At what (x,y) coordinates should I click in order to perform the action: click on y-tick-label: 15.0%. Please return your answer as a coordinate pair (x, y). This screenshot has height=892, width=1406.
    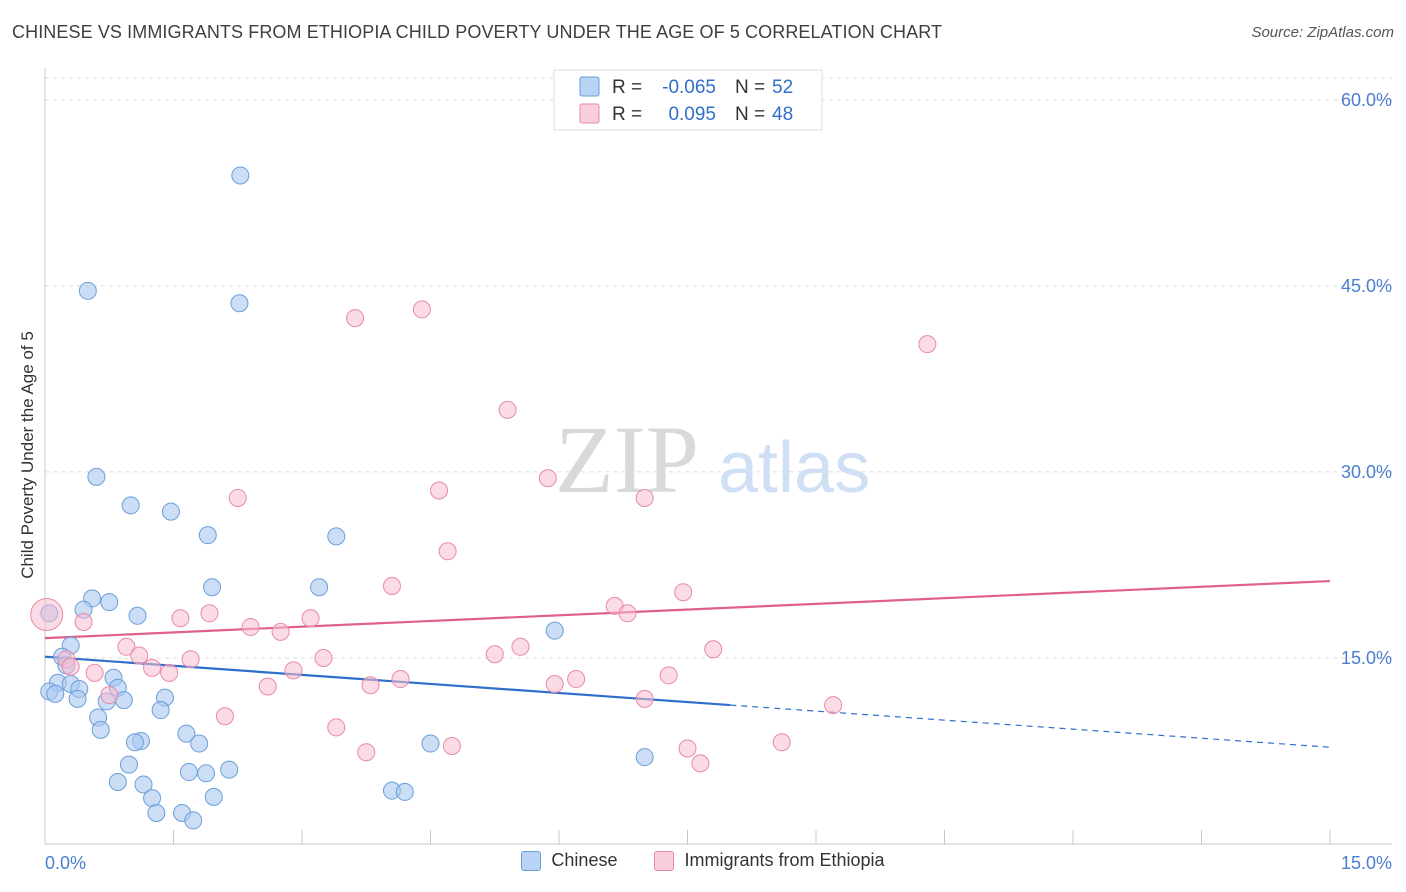
    Looking at the image, I should click on (1366, 658).